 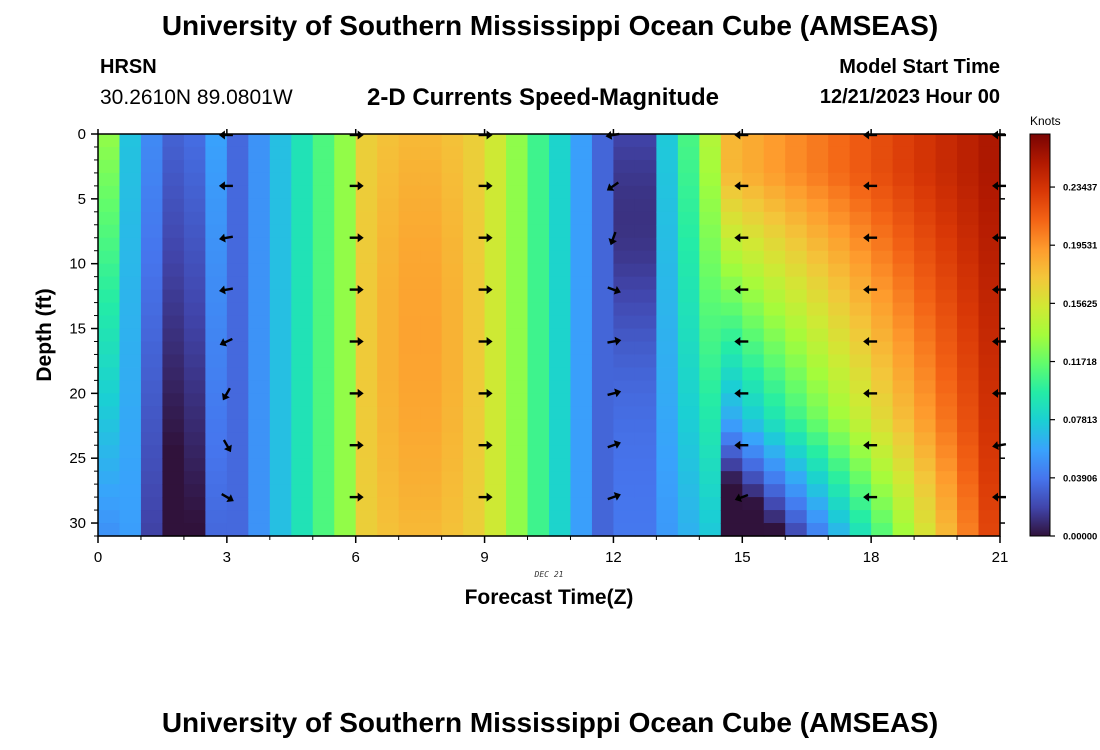 I want to click on colorbar-tick-label: 0.00000, so click(x=1080, y=537).